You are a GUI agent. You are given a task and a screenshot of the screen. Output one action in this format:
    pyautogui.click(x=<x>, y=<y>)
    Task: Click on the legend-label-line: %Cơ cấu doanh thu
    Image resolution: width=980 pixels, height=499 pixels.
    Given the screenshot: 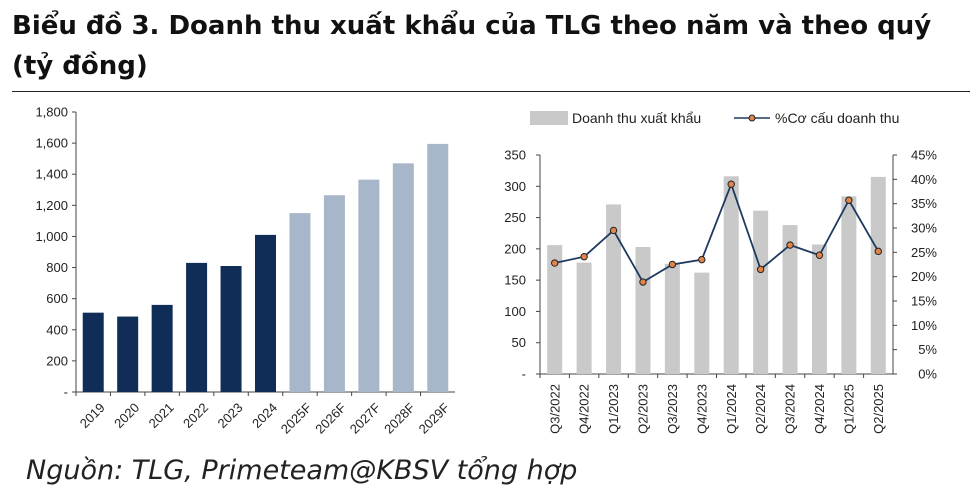 What is the action you would take?
    pyautogui.click(x=837, y=118)
    